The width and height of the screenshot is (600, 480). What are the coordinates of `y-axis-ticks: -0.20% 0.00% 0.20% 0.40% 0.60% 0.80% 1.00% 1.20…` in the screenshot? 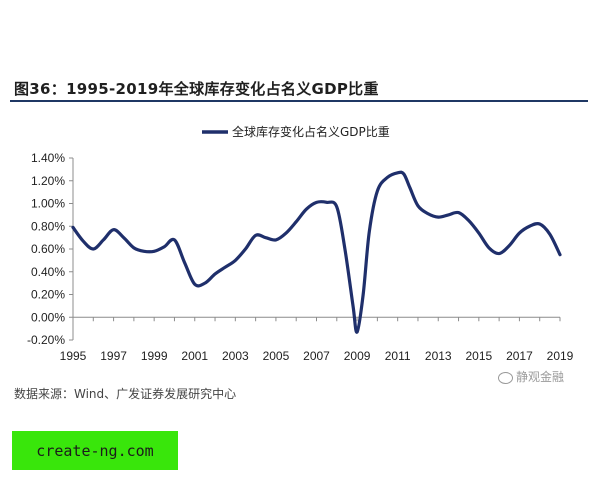 It's located at (50, 249).